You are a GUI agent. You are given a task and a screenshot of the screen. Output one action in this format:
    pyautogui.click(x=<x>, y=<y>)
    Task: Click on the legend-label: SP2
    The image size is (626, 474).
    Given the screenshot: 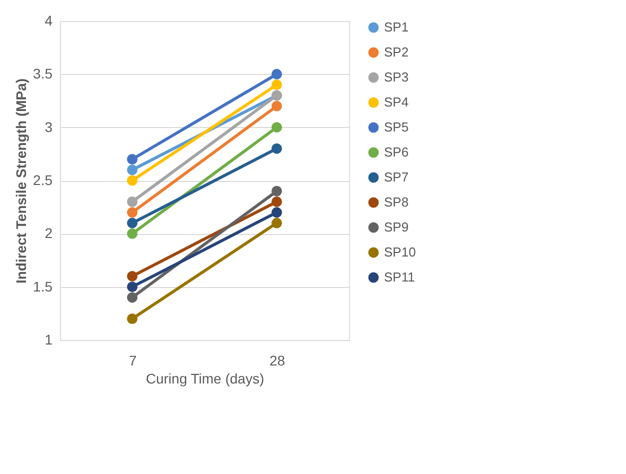 What is the action you would take?
    pyautogui.click(x=396, y=52)
    